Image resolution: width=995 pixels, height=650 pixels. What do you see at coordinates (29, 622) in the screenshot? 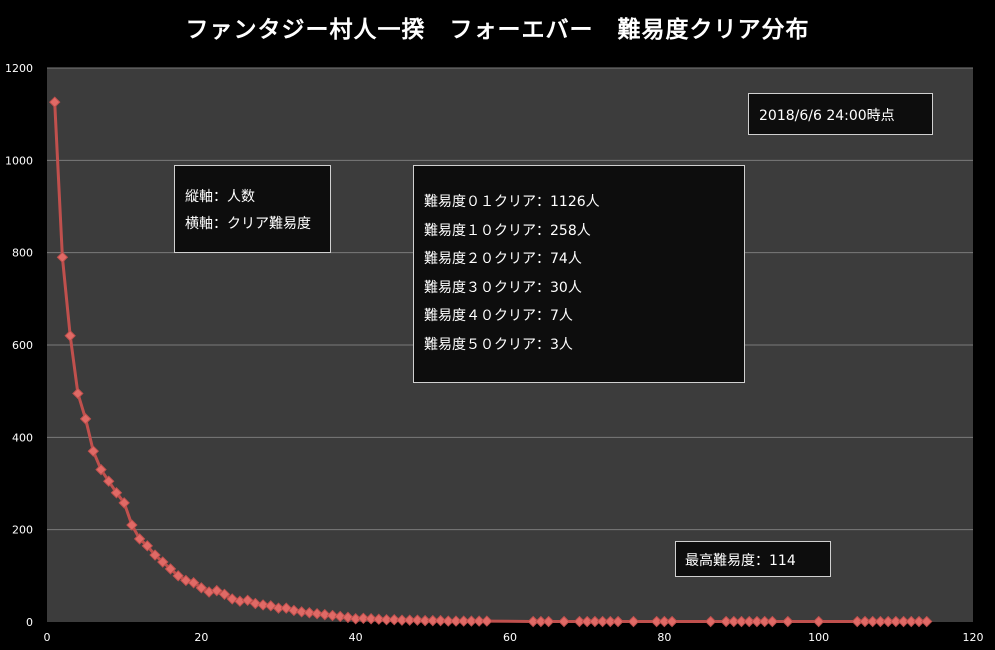
I see `y-tick-label: 0` at bounding box center [29, 622].